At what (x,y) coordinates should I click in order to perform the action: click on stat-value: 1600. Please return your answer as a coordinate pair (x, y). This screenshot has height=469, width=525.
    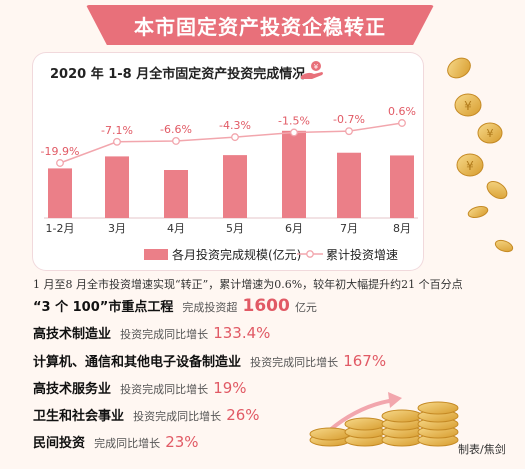
    Looking at the image, I should click on (266, 306).